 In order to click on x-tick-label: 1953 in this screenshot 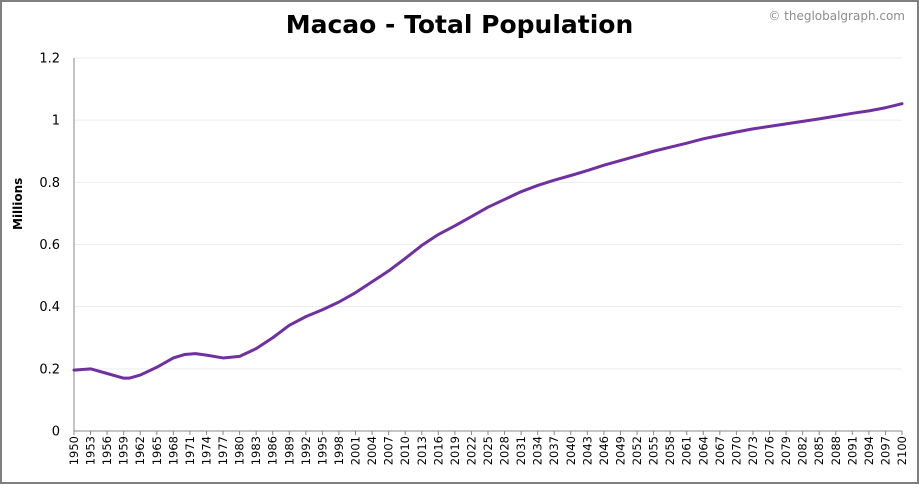, I will do `click(91, 450)`.